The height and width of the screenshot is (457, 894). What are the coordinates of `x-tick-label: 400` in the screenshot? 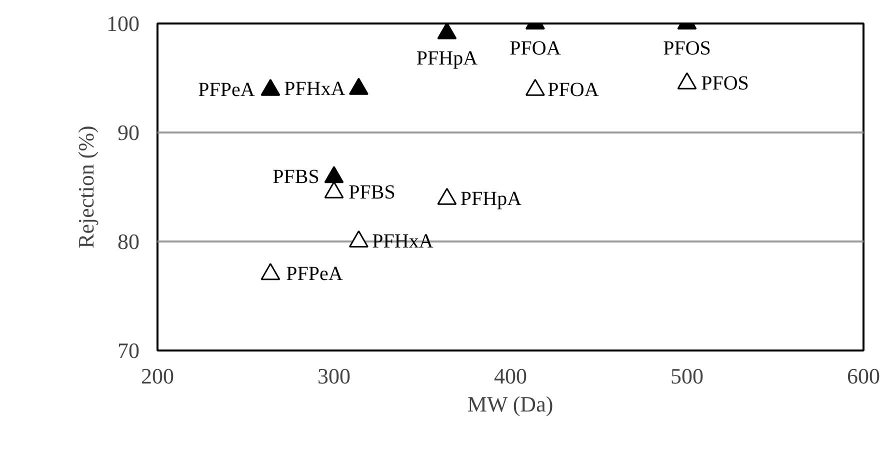 It's located at (510, 376).